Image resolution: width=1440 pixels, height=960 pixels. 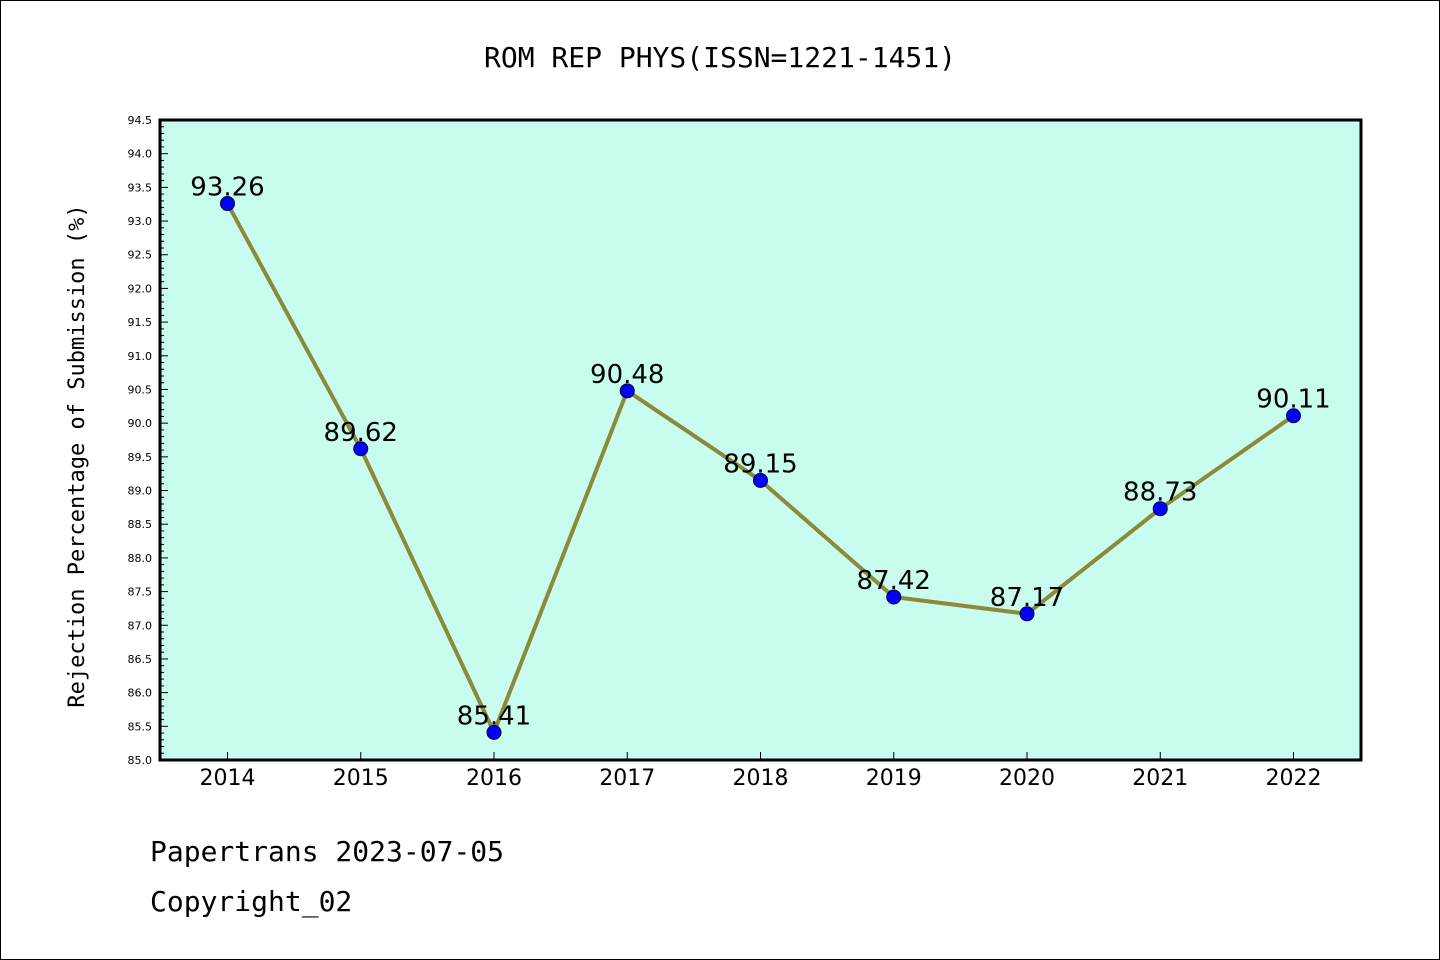 What do you see at coordinates (140, 693) in the screenshot?
I see `y-tick-label: 86.0` at bounding box center [140, 693].